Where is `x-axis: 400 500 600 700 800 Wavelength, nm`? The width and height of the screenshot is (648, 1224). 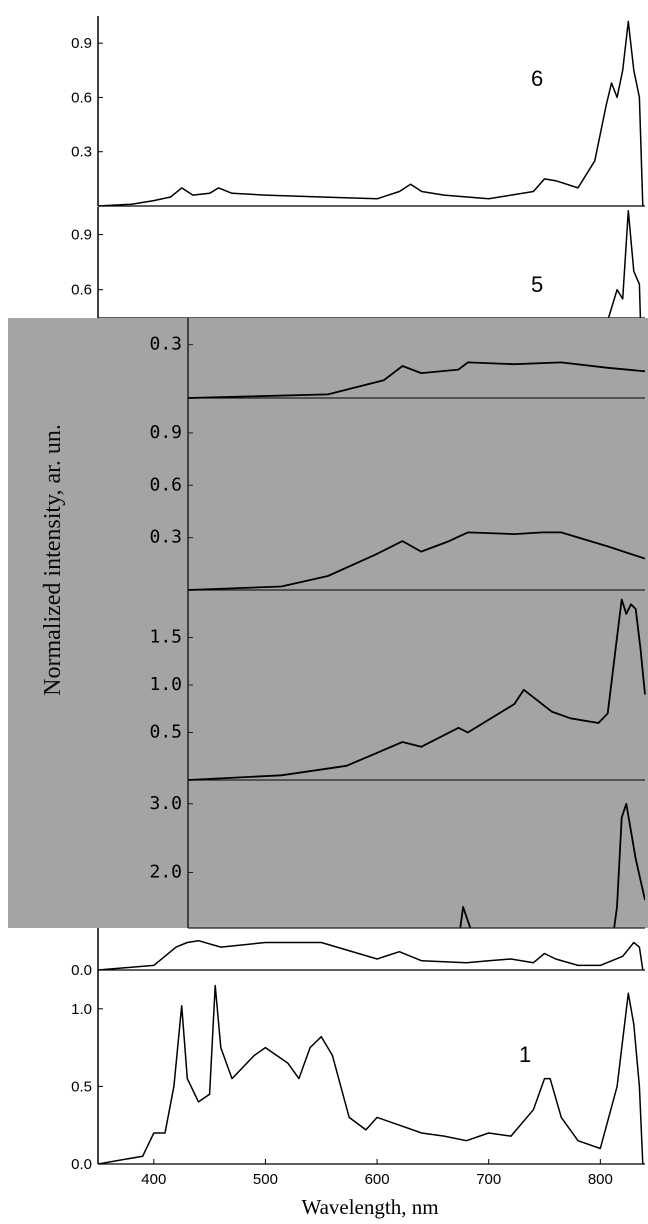
x-axis: 400 500 600 700 800 Wavelength, nm is located at coordinates (377, 1189).